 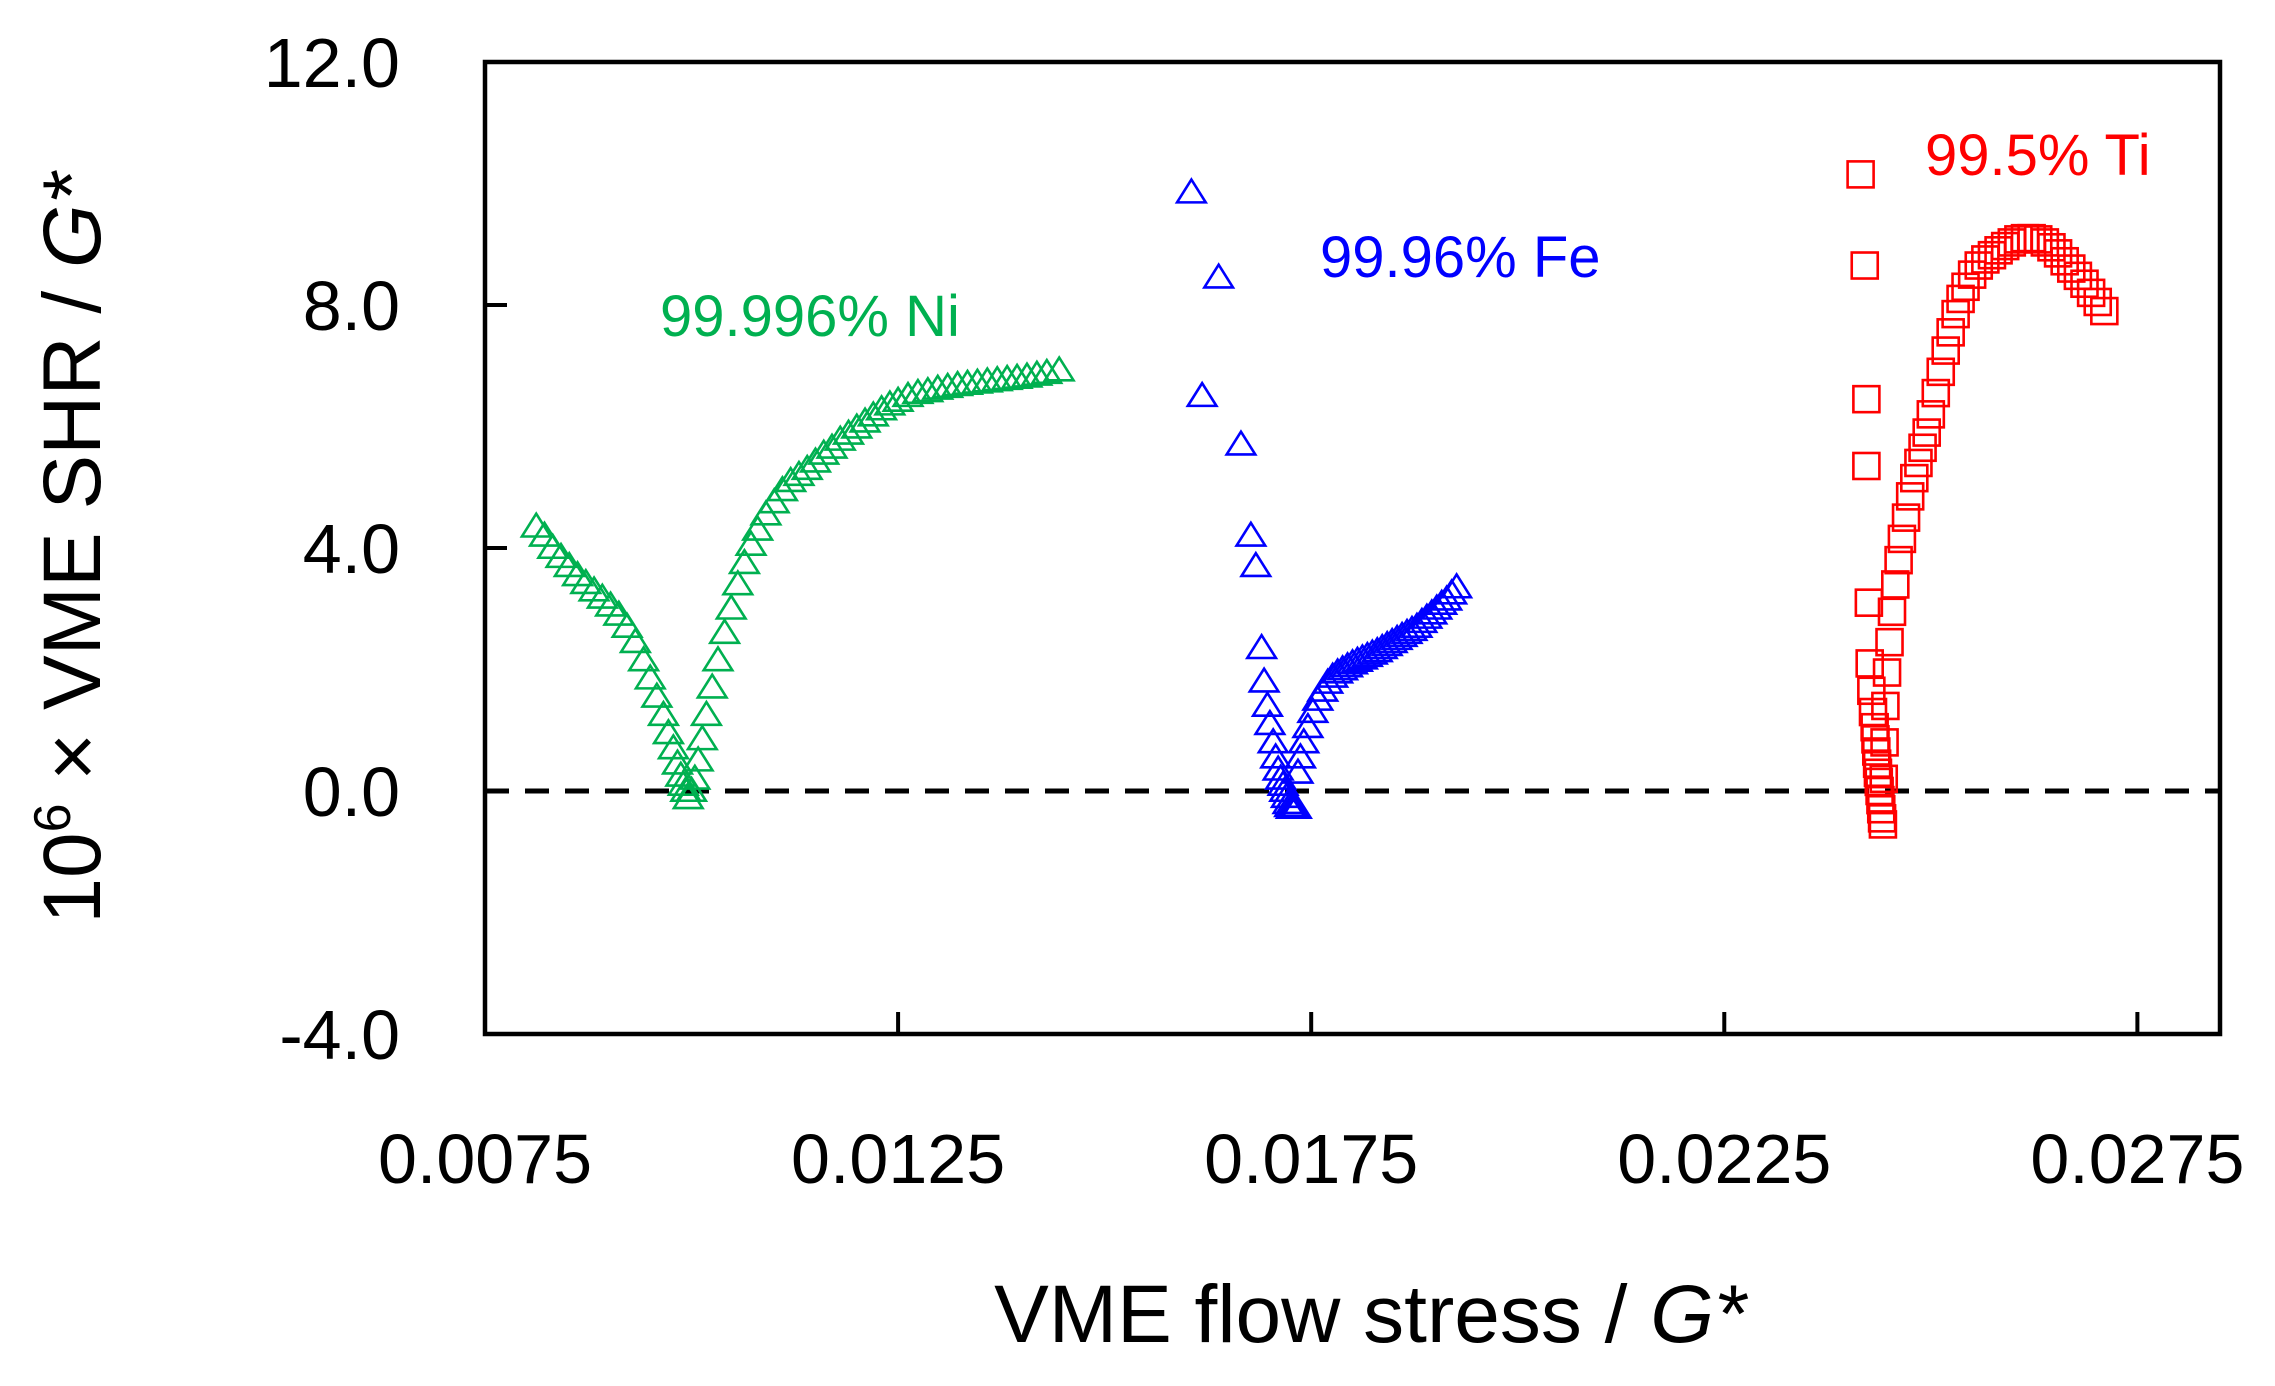 What do you see at coordinates (898, 1159) in the screenshot?
I see `x-tick-label: 0.0125` at bounding box center [898, 1159].